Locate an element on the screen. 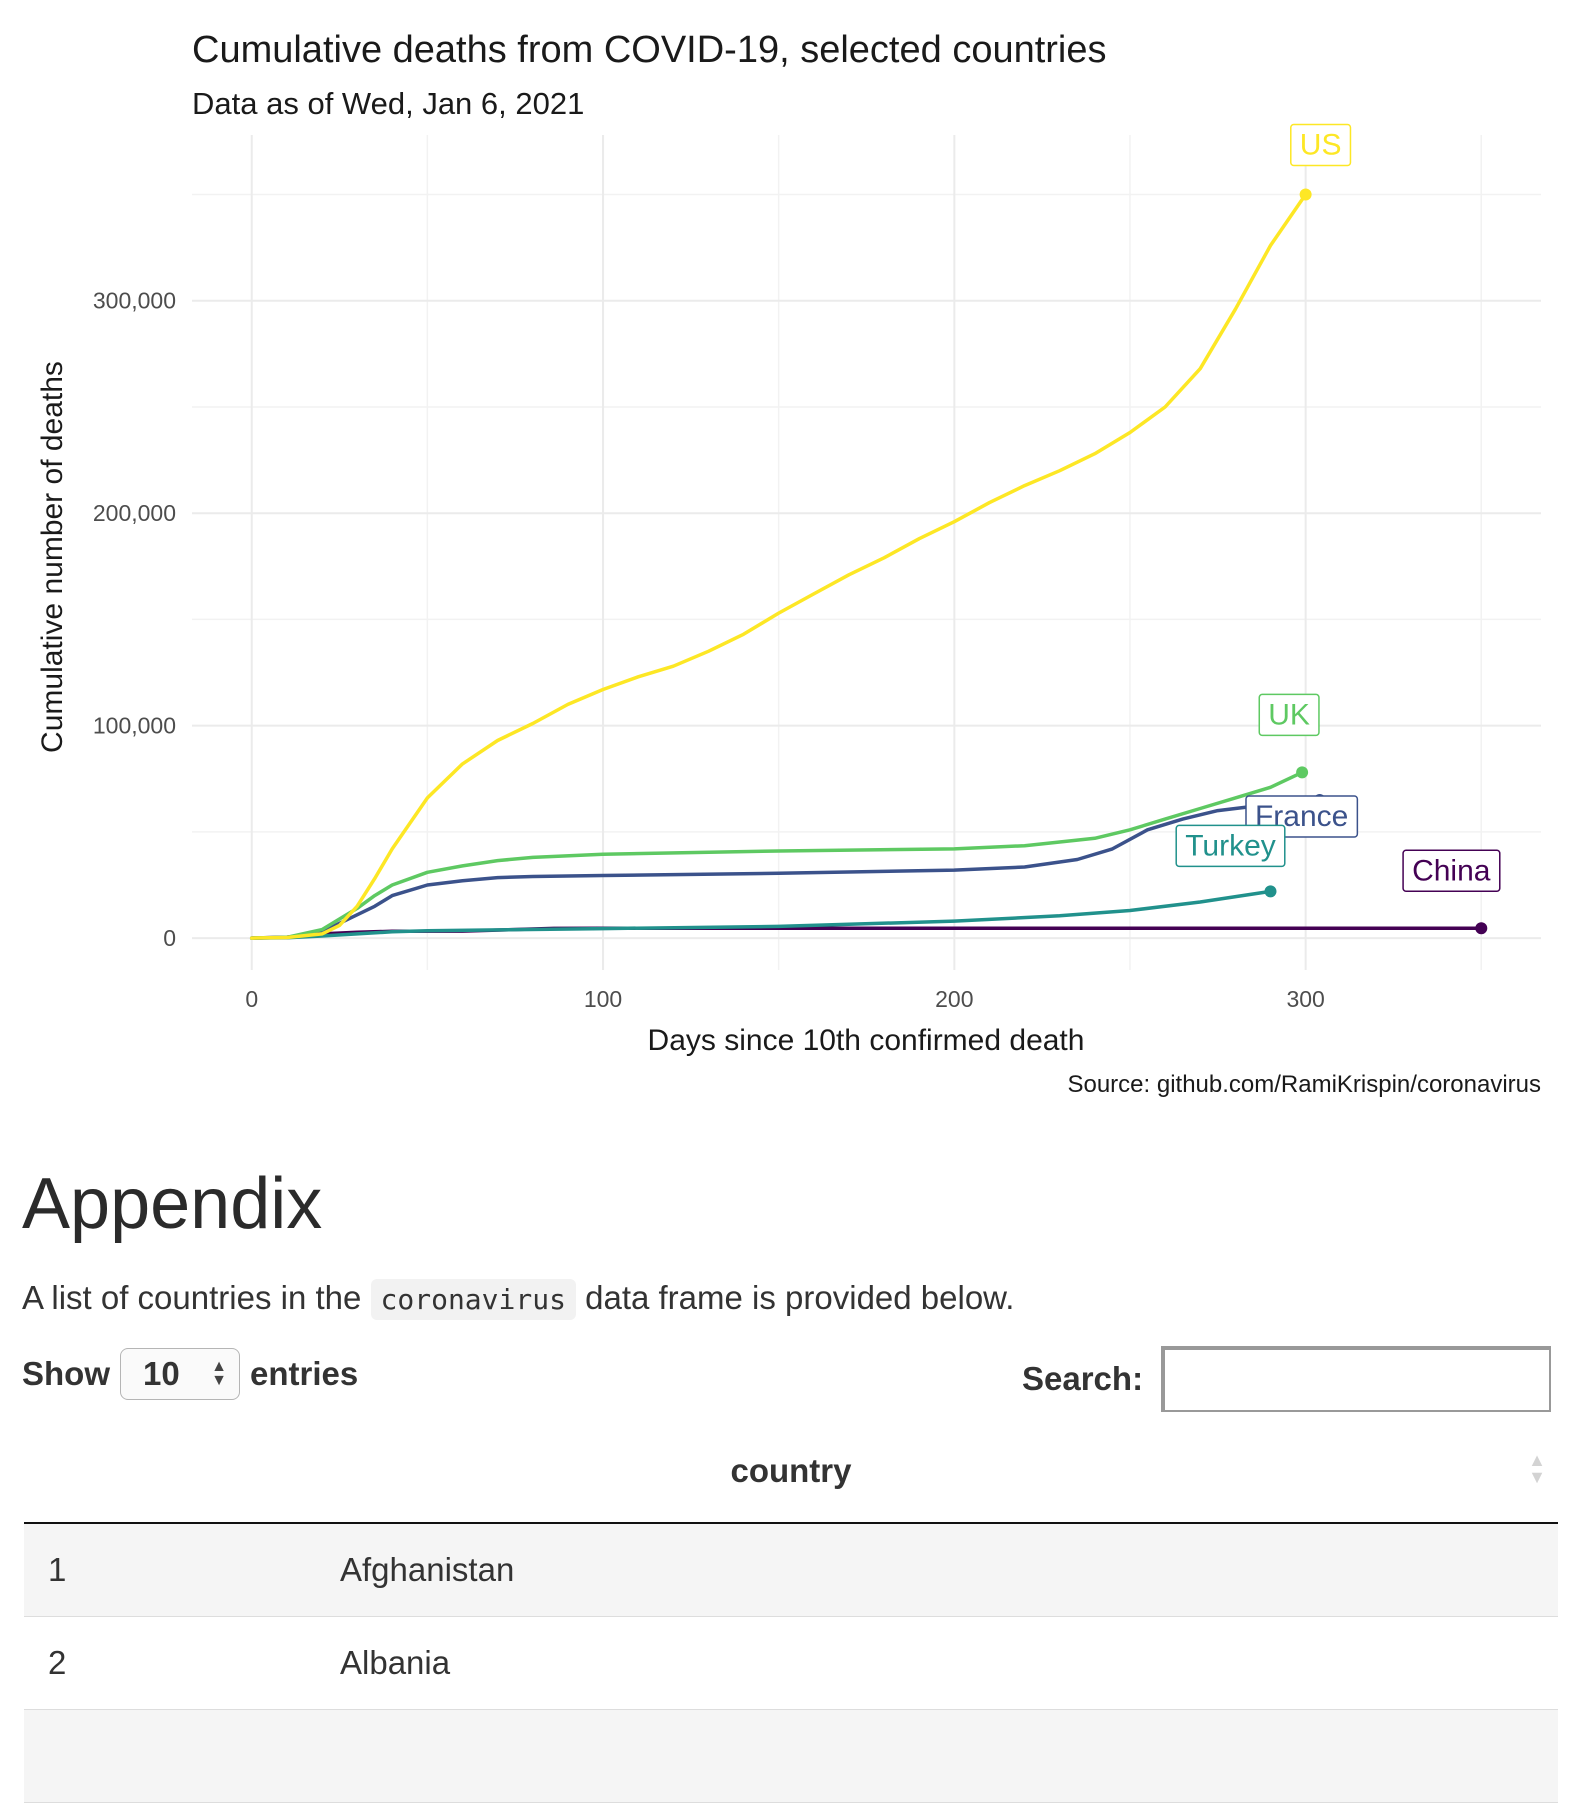 This screenshot has height=1803, width=1590. y-tick-label: 300,000 is located at coordinates (134, 301).